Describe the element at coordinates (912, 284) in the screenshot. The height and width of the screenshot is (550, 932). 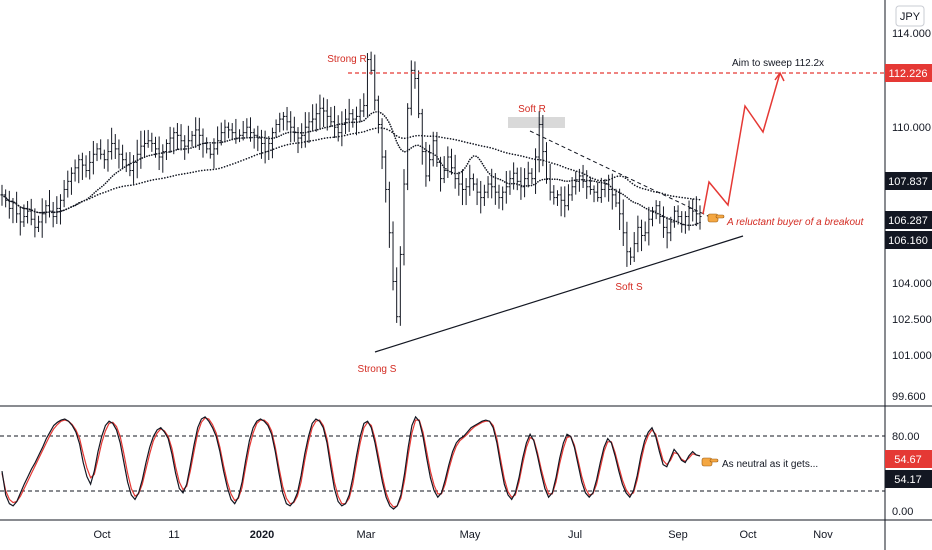
I see `y-tick-104: 104.000` at that location.